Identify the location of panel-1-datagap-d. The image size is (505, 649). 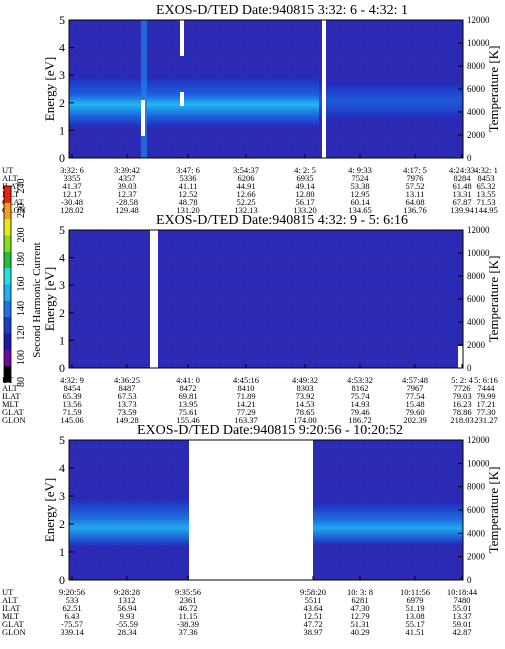
(324, 89).